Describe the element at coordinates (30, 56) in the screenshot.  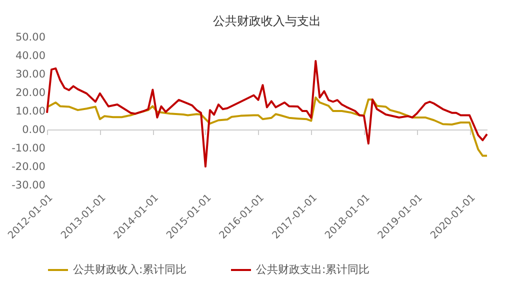
I see `y-tick-label: 40.00` at that location.